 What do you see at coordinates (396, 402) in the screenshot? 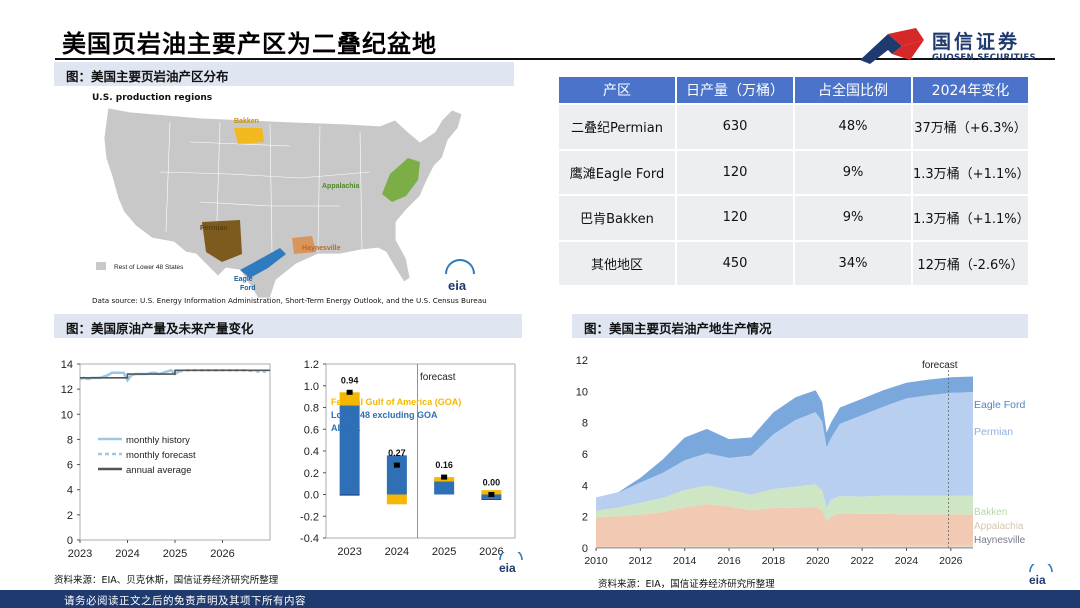
I see `legend-label: Federal Gulf of America (GOA)` at bounding box center [396, 402].